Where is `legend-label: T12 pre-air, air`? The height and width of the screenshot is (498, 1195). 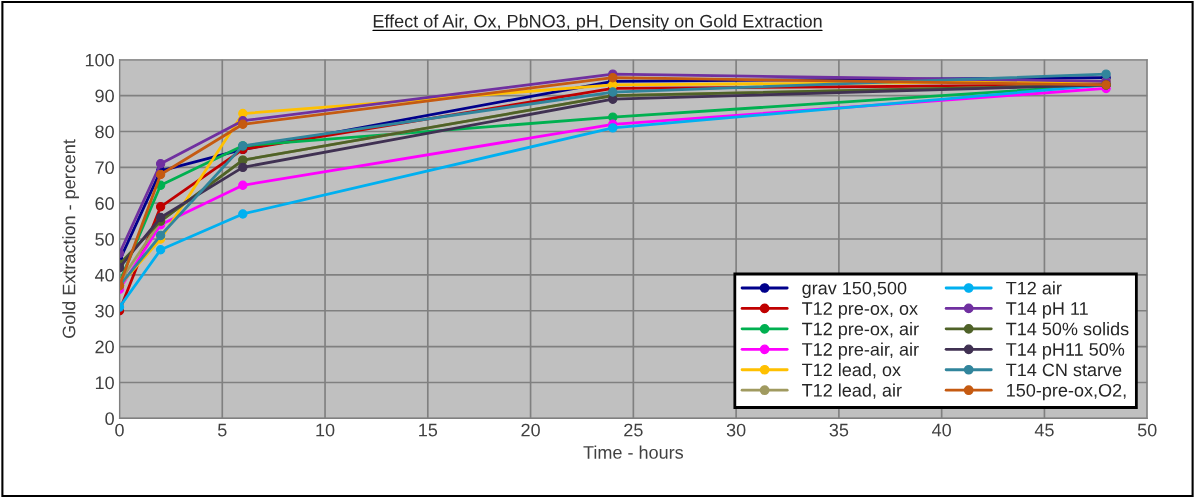
legend-label: T12 pre-air, air is located at coordinates (860, 351).